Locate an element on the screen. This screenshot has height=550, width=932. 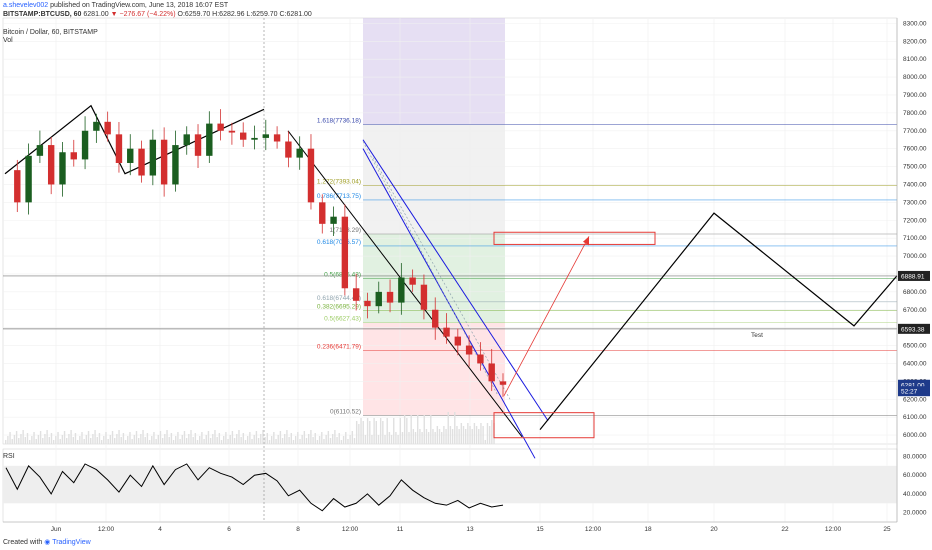
fib-level-label: 0.382(6695.29) is located at coordinates (339, 307).